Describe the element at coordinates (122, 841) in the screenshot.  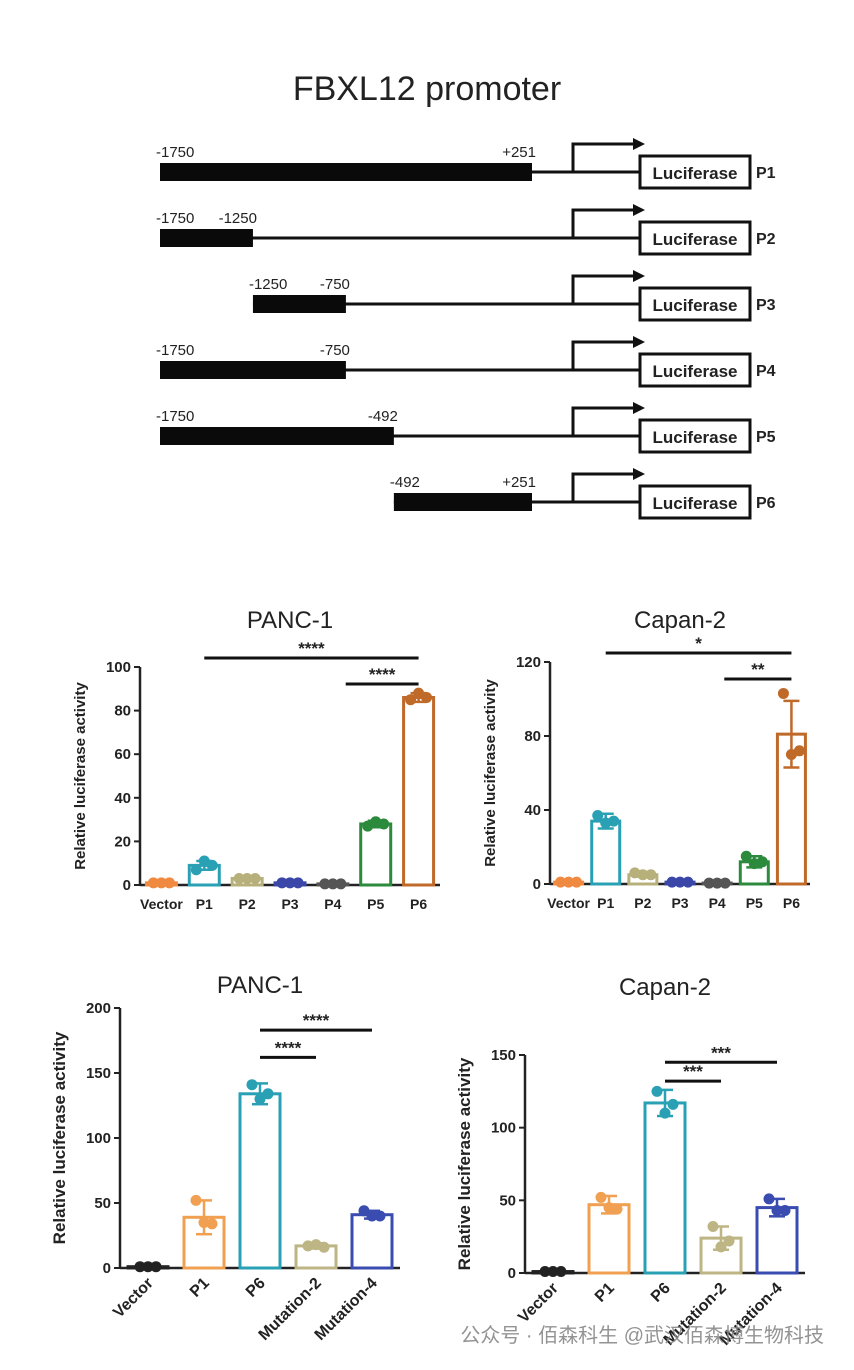
I see `y-tick-label: 20` at that location.